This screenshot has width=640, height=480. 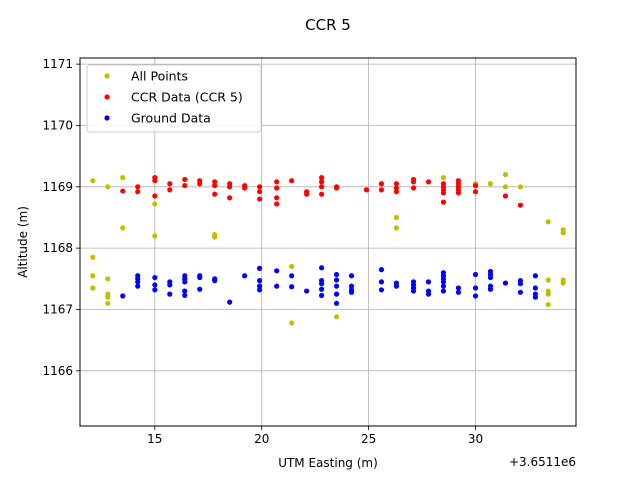 I want to click on y-tick-label: 1168, so click(x=57, y=248).